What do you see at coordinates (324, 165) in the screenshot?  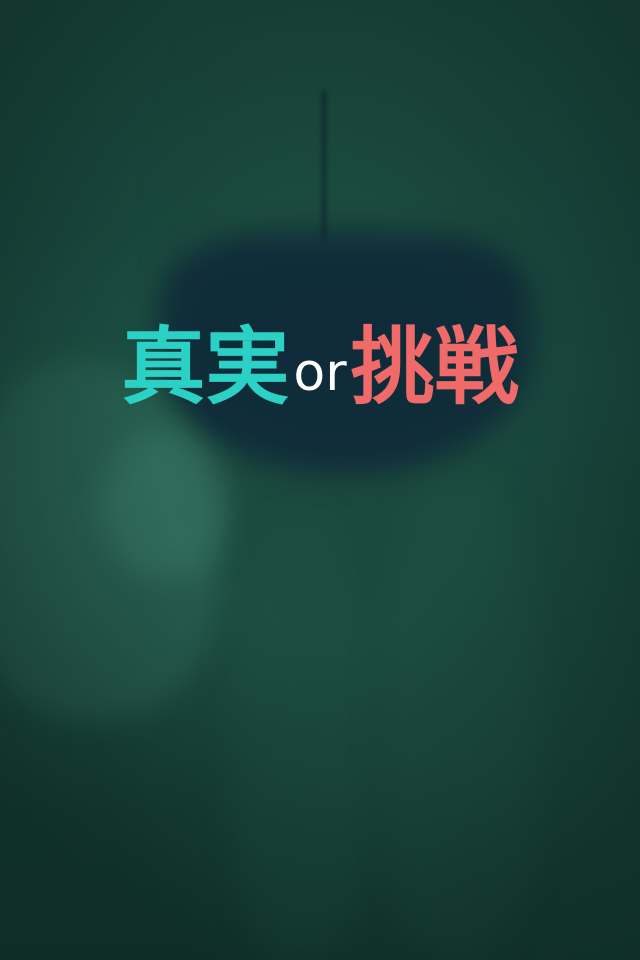 I see `background-photo-string` at bounding box center [324, 165].